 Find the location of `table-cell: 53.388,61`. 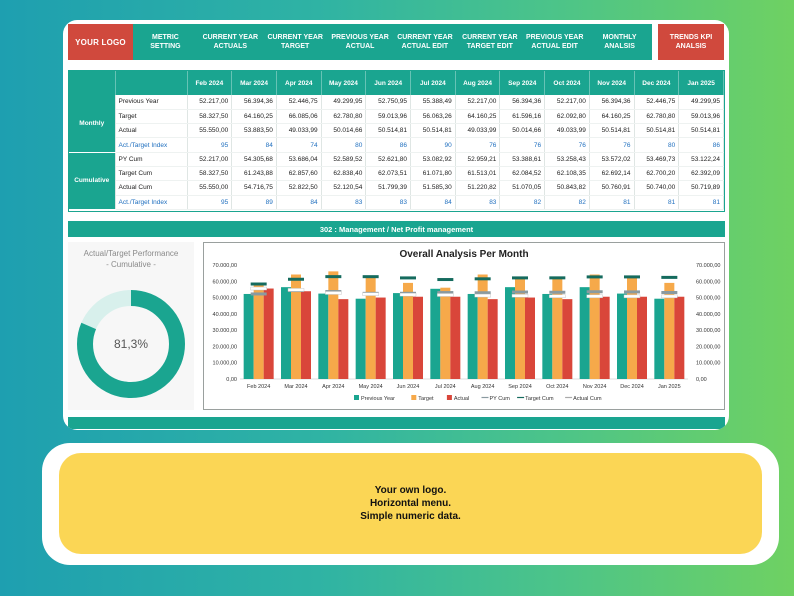

table-cell: 53.388,61 is located at coordinates (522, 159).